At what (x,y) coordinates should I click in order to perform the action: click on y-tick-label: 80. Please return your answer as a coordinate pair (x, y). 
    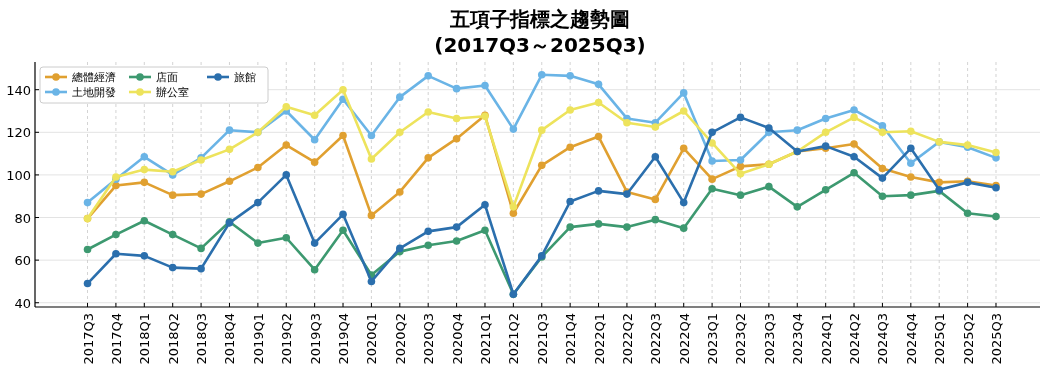
    Looking at the image, I should click on (22, 218).